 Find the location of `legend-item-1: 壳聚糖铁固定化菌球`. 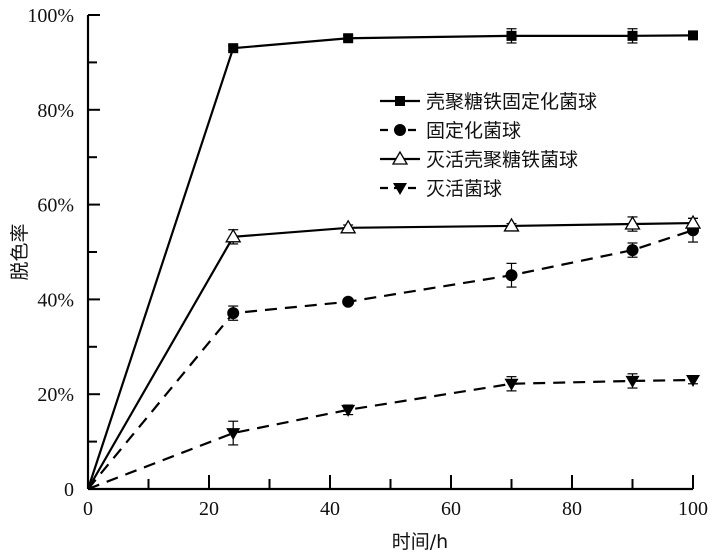

legend-item-1: 壳聚糖铁固定化菌球 is located at coordinates (488, 102).